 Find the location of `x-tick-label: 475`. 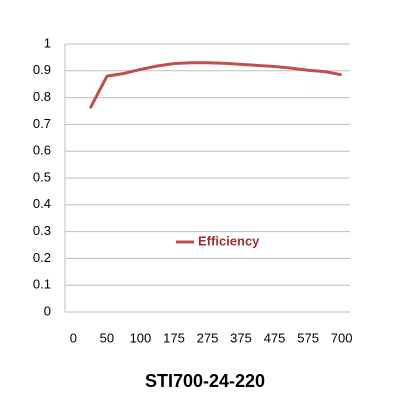

x-tick-label: 475 is located at coordinates (275, 337).